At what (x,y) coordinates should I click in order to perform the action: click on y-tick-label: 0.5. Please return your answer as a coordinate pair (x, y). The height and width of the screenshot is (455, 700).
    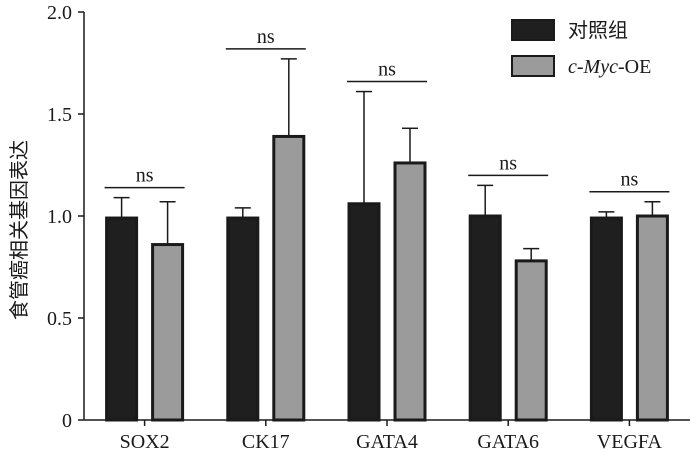
    Looking at the image, I should click on (59, 319).